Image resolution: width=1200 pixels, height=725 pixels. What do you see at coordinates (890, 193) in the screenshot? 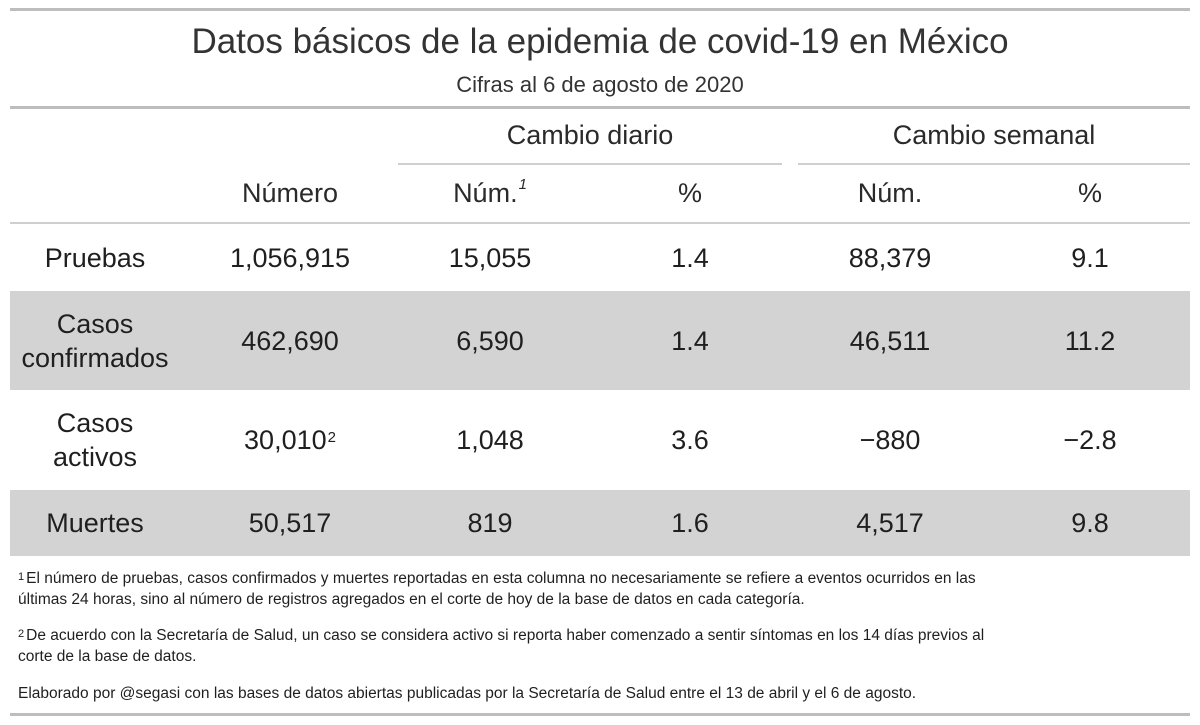
I see `header-weekly-num: Núm.` at bounding box center [890, 193].